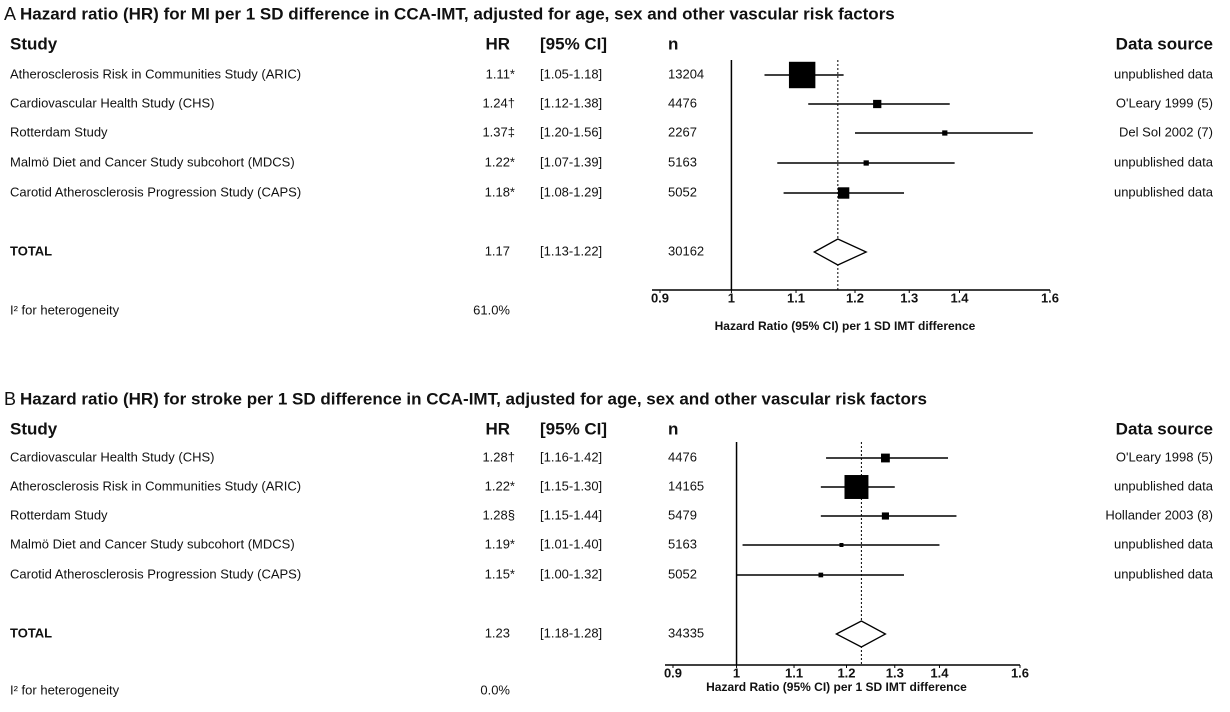 This screenshot has height=712, width=1230. I want to click on panel-letter: A, so click(10, 14).